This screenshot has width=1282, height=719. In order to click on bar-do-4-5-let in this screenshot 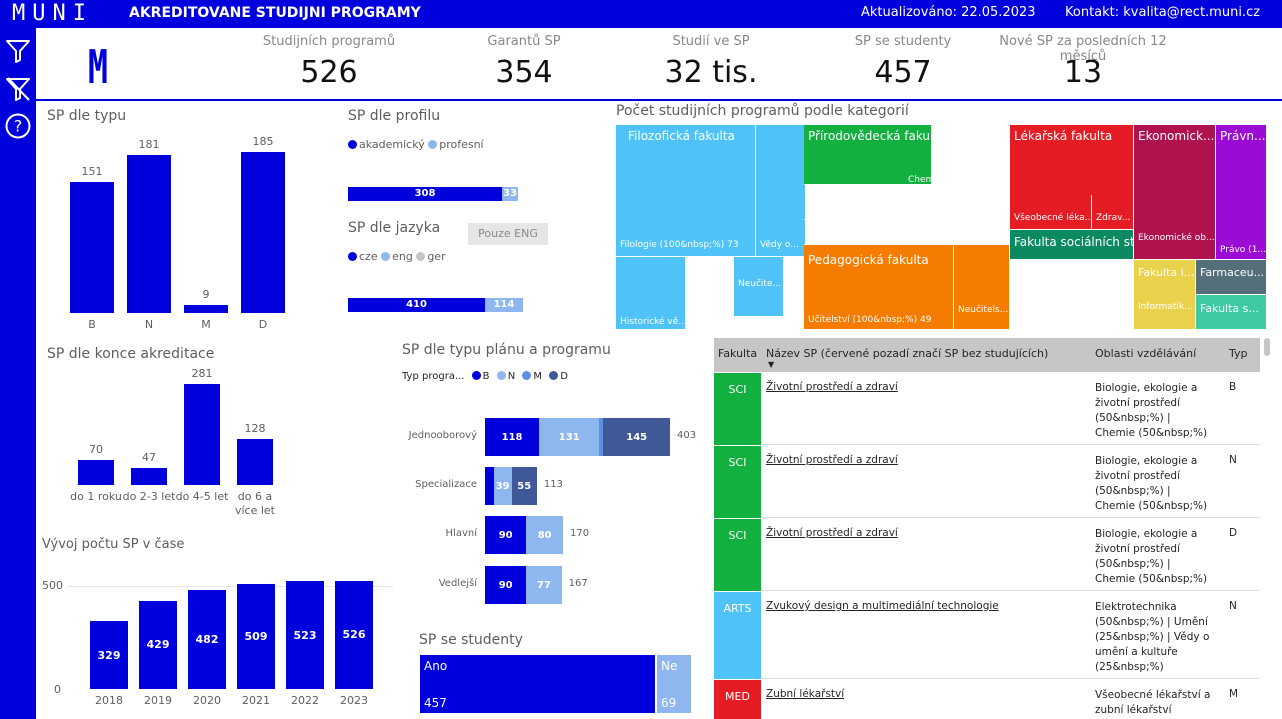, I will do `click(202, 434)`.